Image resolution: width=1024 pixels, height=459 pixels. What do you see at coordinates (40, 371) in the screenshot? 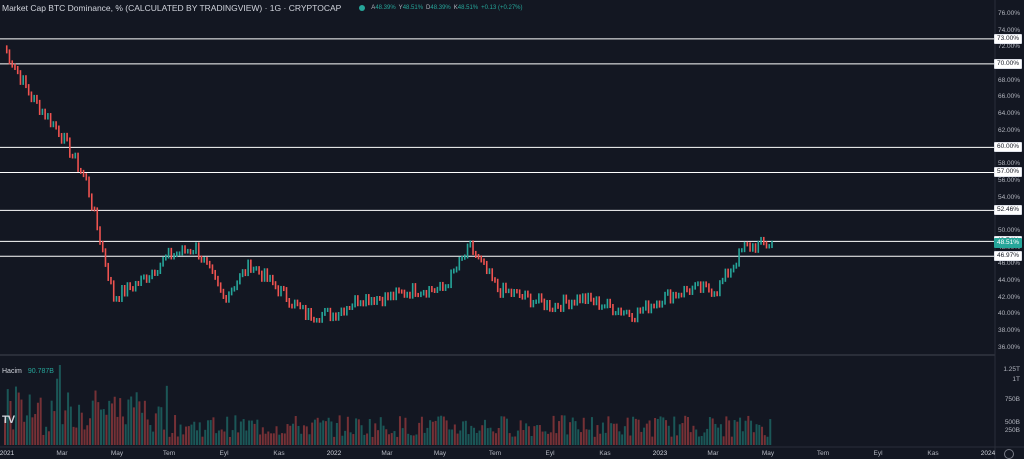
I see `volume-value: 90.787B` at bounding box center [40, 371].